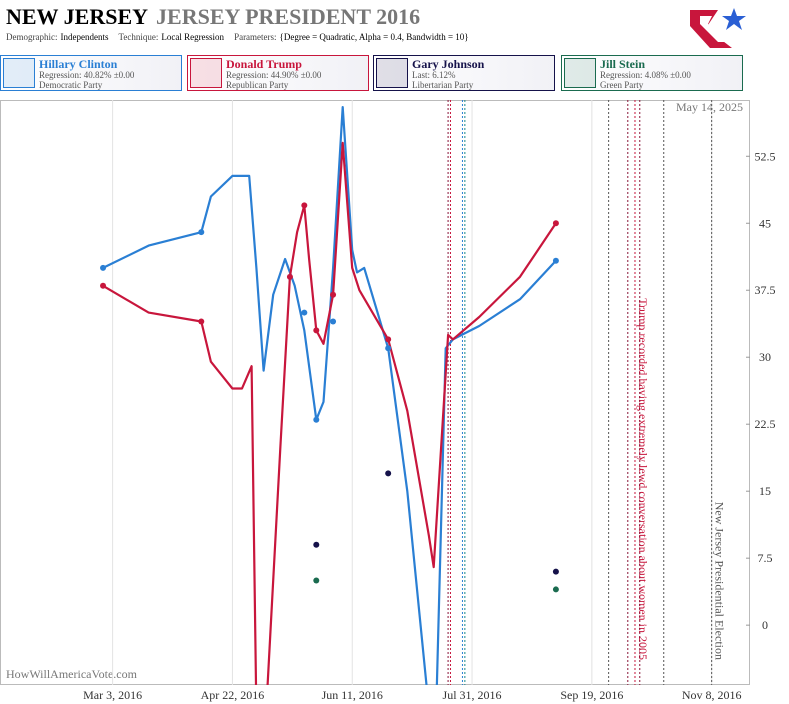 The width and height of the screenshot is (789, 704). What do you see at coordinates (274, 75) in the screenshot?
I see `legend-stat: Regression: 44.90% ±0.00` at bounding box center [274, 75].